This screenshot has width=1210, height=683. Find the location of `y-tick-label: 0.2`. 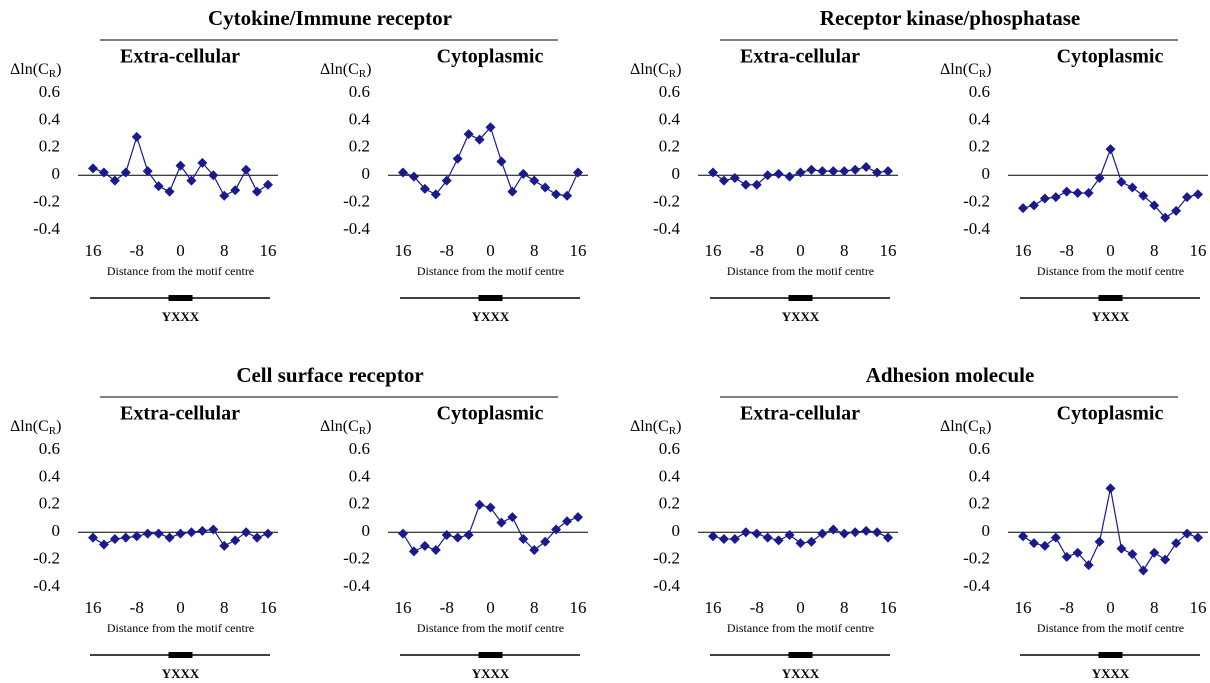

y-tick-label: 0.2 is located at coordinates (669, 146).